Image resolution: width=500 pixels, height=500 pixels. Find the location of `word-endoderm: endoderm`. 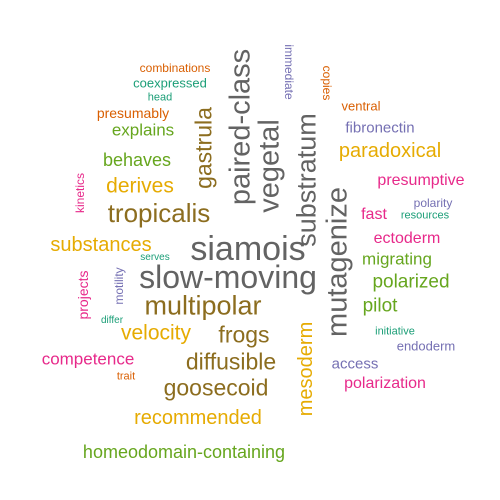

word-endoderm: endoderm is located at coordinates (426, 346).